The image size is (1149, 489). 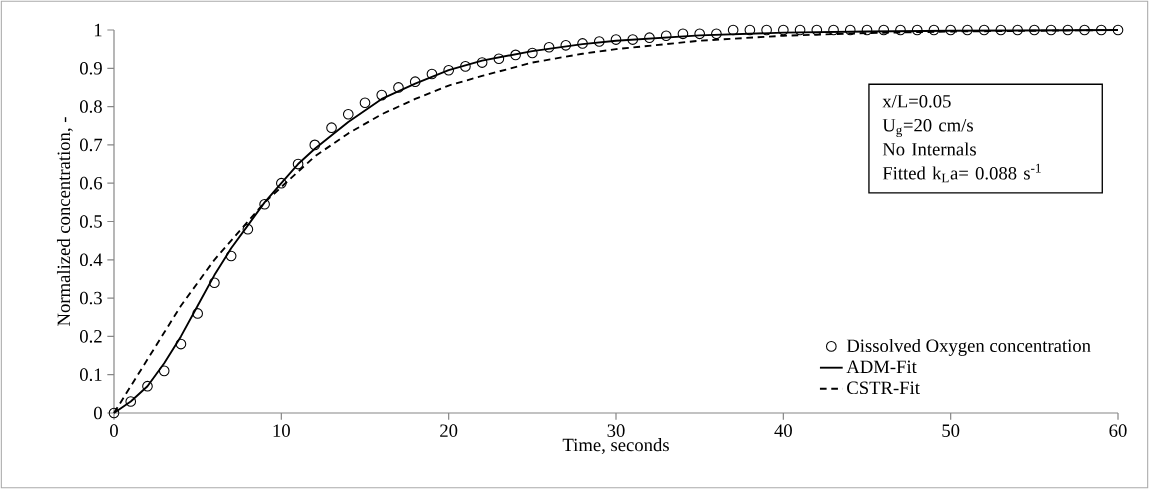 What do you see at coordinates (281, 430) in the screenshot?
I see `x-tick-label: 10` at bounding box center [281, 430].